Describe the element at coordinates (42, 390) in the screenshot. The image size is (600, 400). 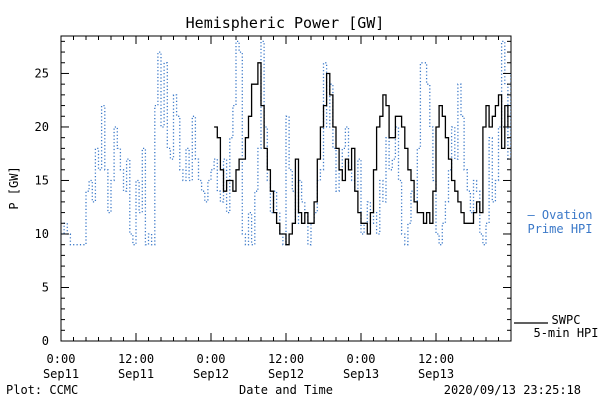
I see `plot-credit: Plot: CCMC` at that location.